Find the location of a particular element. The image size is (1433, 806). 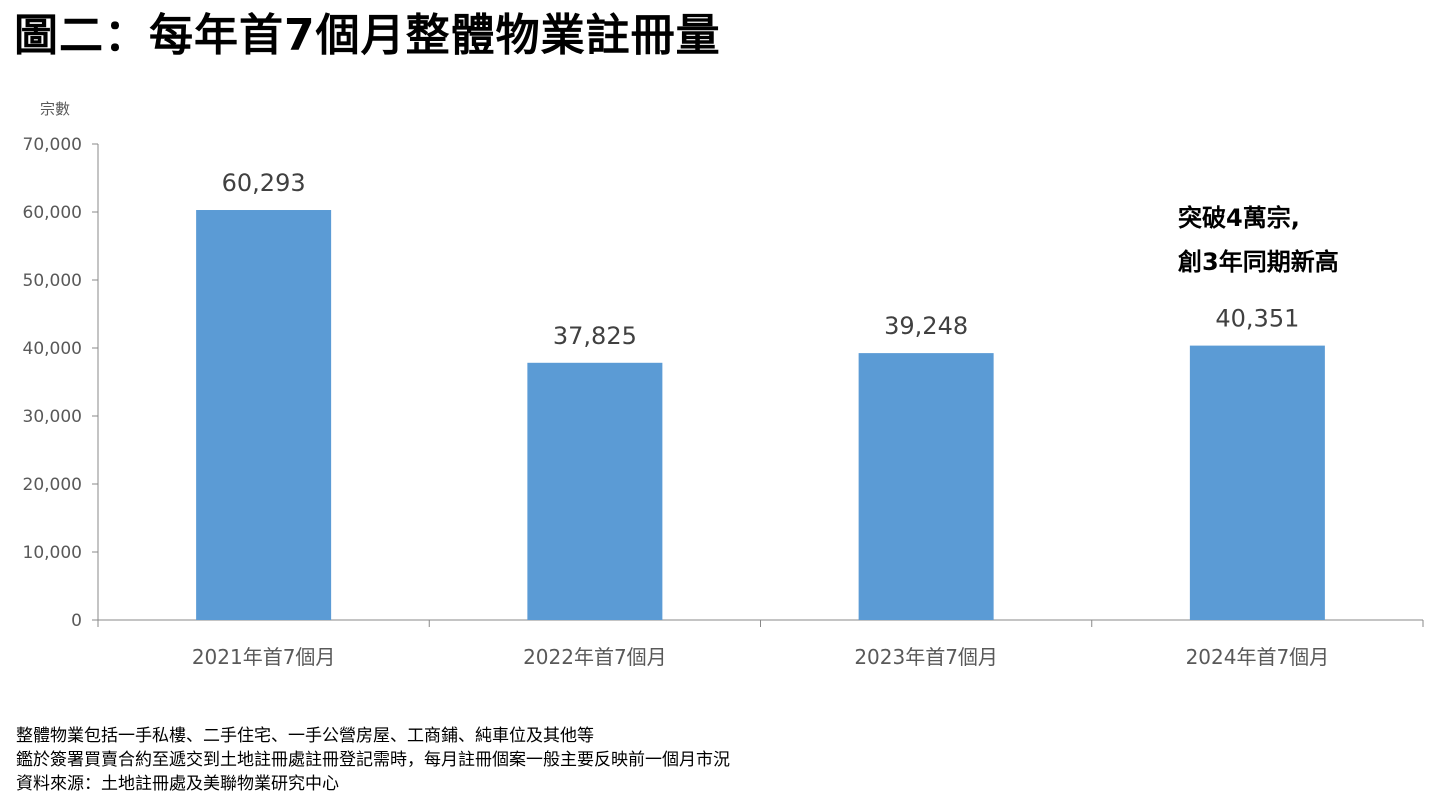

chart-annotation: 突破4萬宗, 創3年同期新高 is located at coordinates (1258, 240).